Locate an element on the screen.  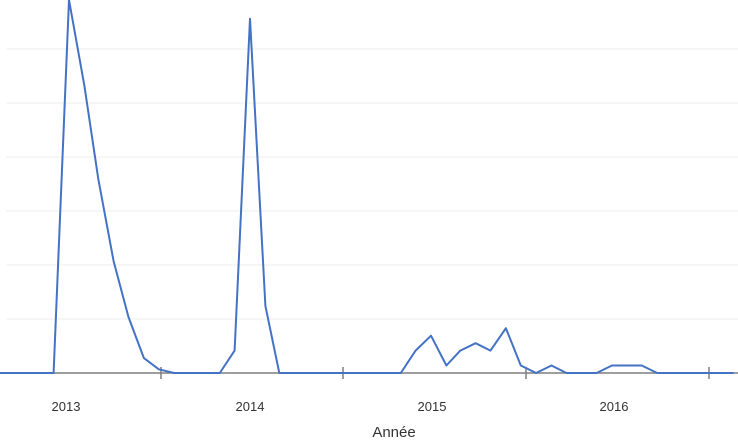
x-axis-tick-labels: 2013 2014 2015 2016 is located at coordinates (340, 406).